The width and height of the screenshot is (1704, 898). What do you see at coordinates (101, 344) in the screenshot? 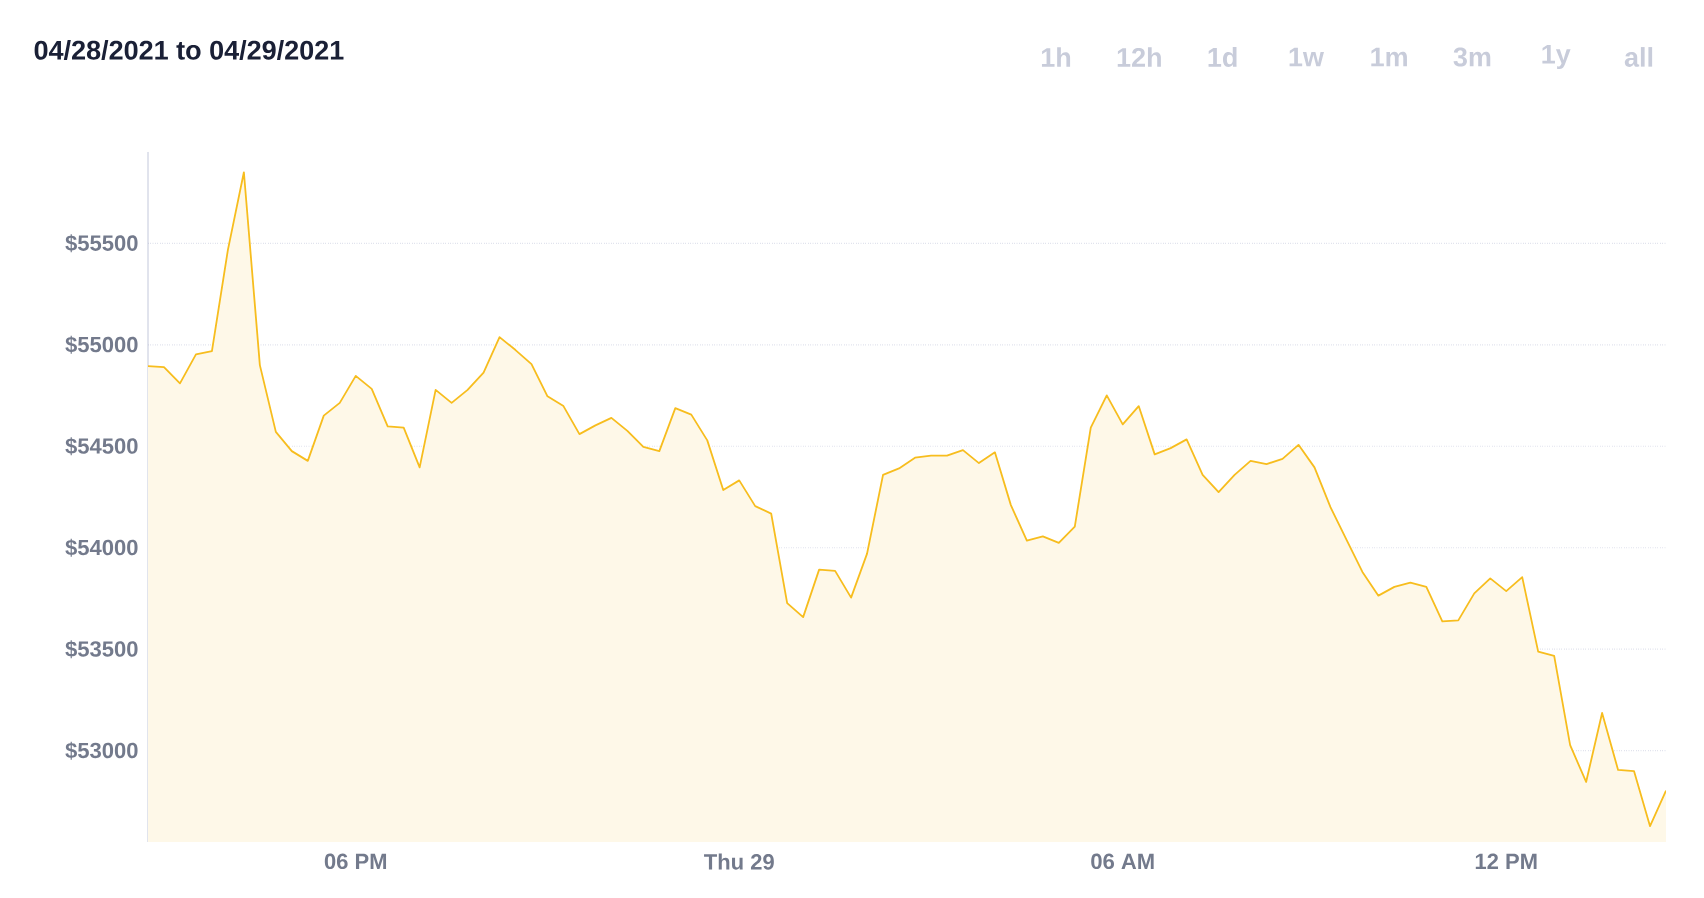
I see `y-tick-label: $55000` at bounding box center [101, 344].